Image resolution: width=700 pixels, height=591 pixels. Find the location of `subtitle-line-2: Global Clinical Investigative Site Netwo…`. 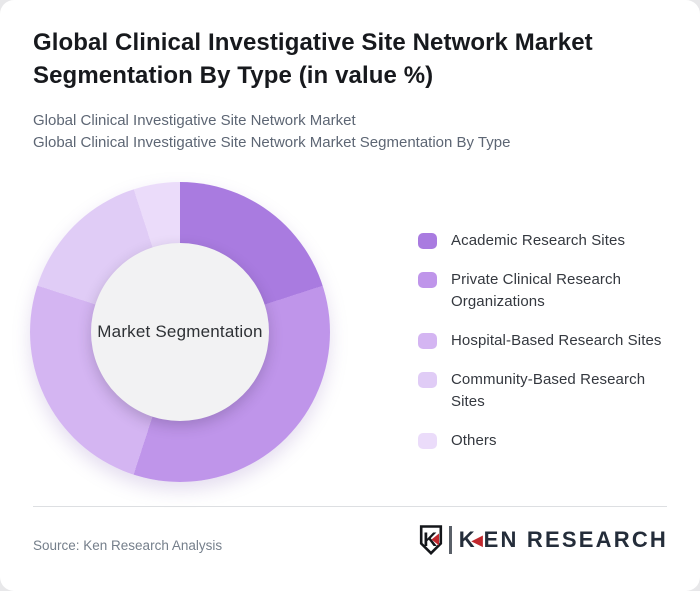

subtitle-line-2: Global Clinical Investigative Site Netwo… is located at coordinates (272, 142).